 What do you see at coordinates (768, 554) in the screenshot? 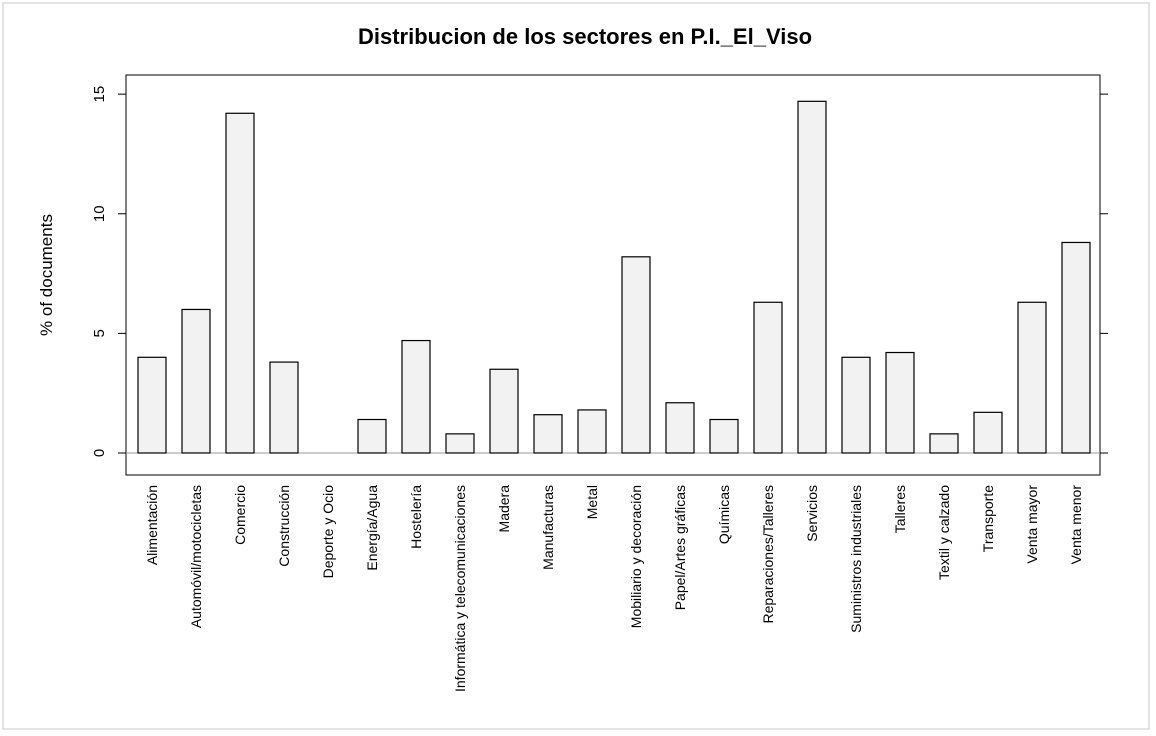
I see `x-tick-label: Reparaciones/Talleres` at bounding box center [768, 554].